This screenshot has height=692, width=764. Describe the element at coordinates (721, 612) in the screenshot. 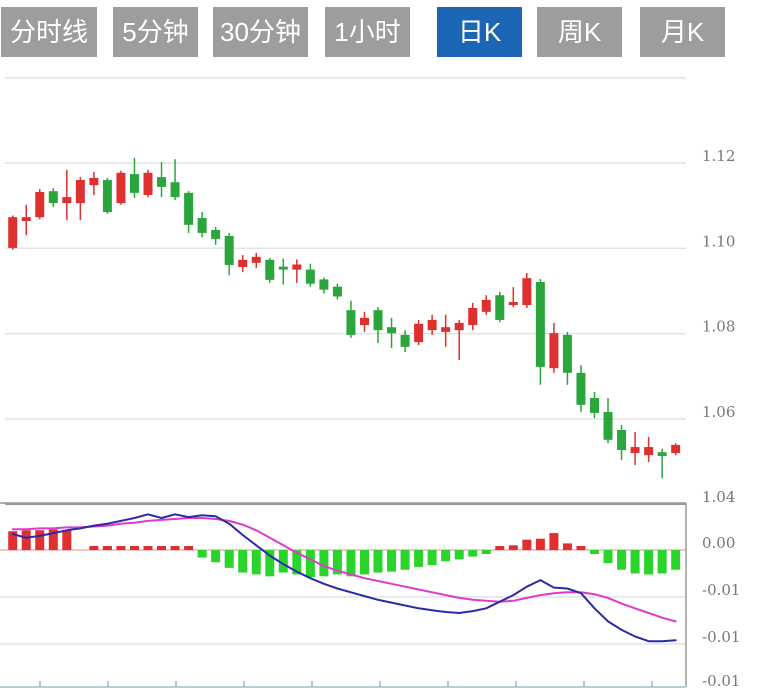

I see `macd-axis-labels: 0.00 -0.01 -0.01 -0.01` at that location.